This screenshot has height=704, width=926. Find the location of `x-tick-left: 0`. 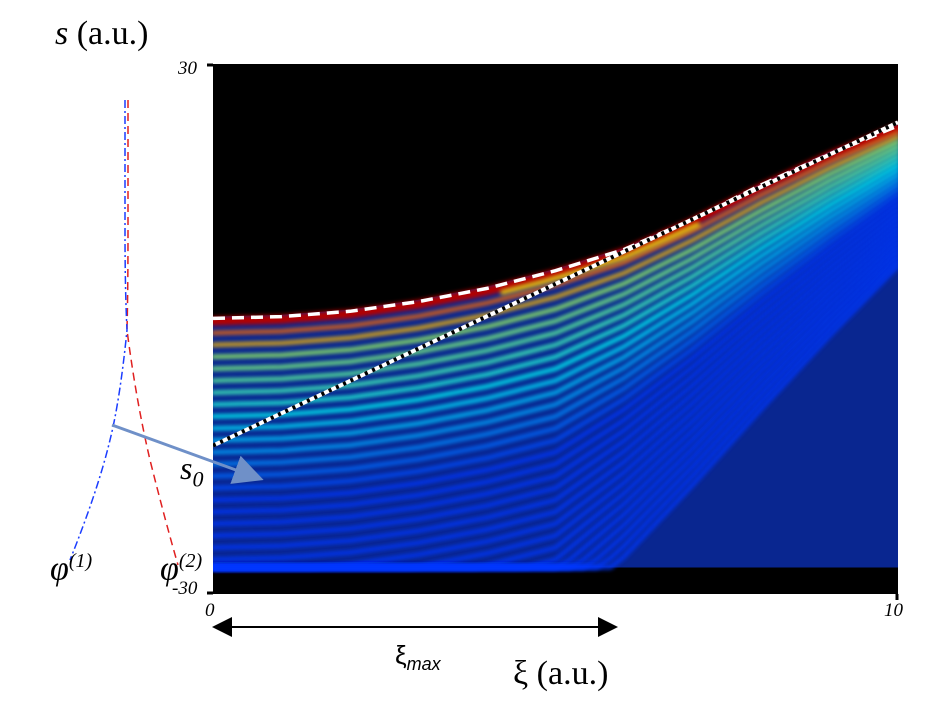

x-tick-left: 0 is located at coordinates (210, 610).